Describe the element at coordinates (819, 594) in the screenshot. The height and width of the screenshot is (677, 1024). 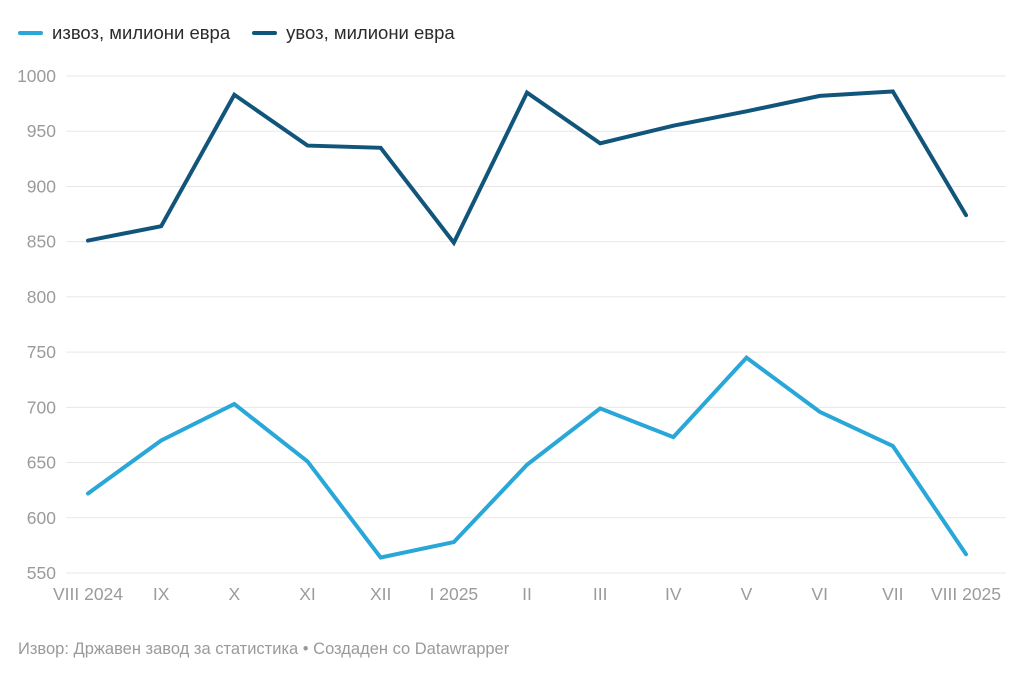
I see `x-tick-label: VI` at that location.